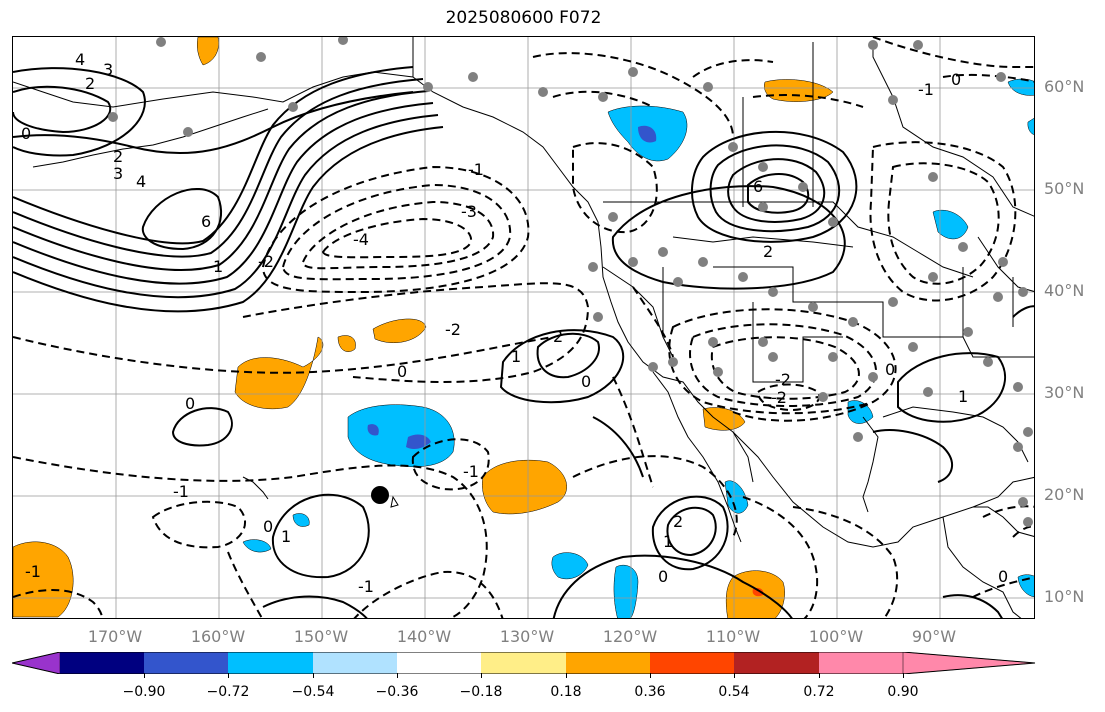  What do you see at coordinates (380, 495) in the screenshot?
I see `storm-center-marker` at bounding box center [380, 495].